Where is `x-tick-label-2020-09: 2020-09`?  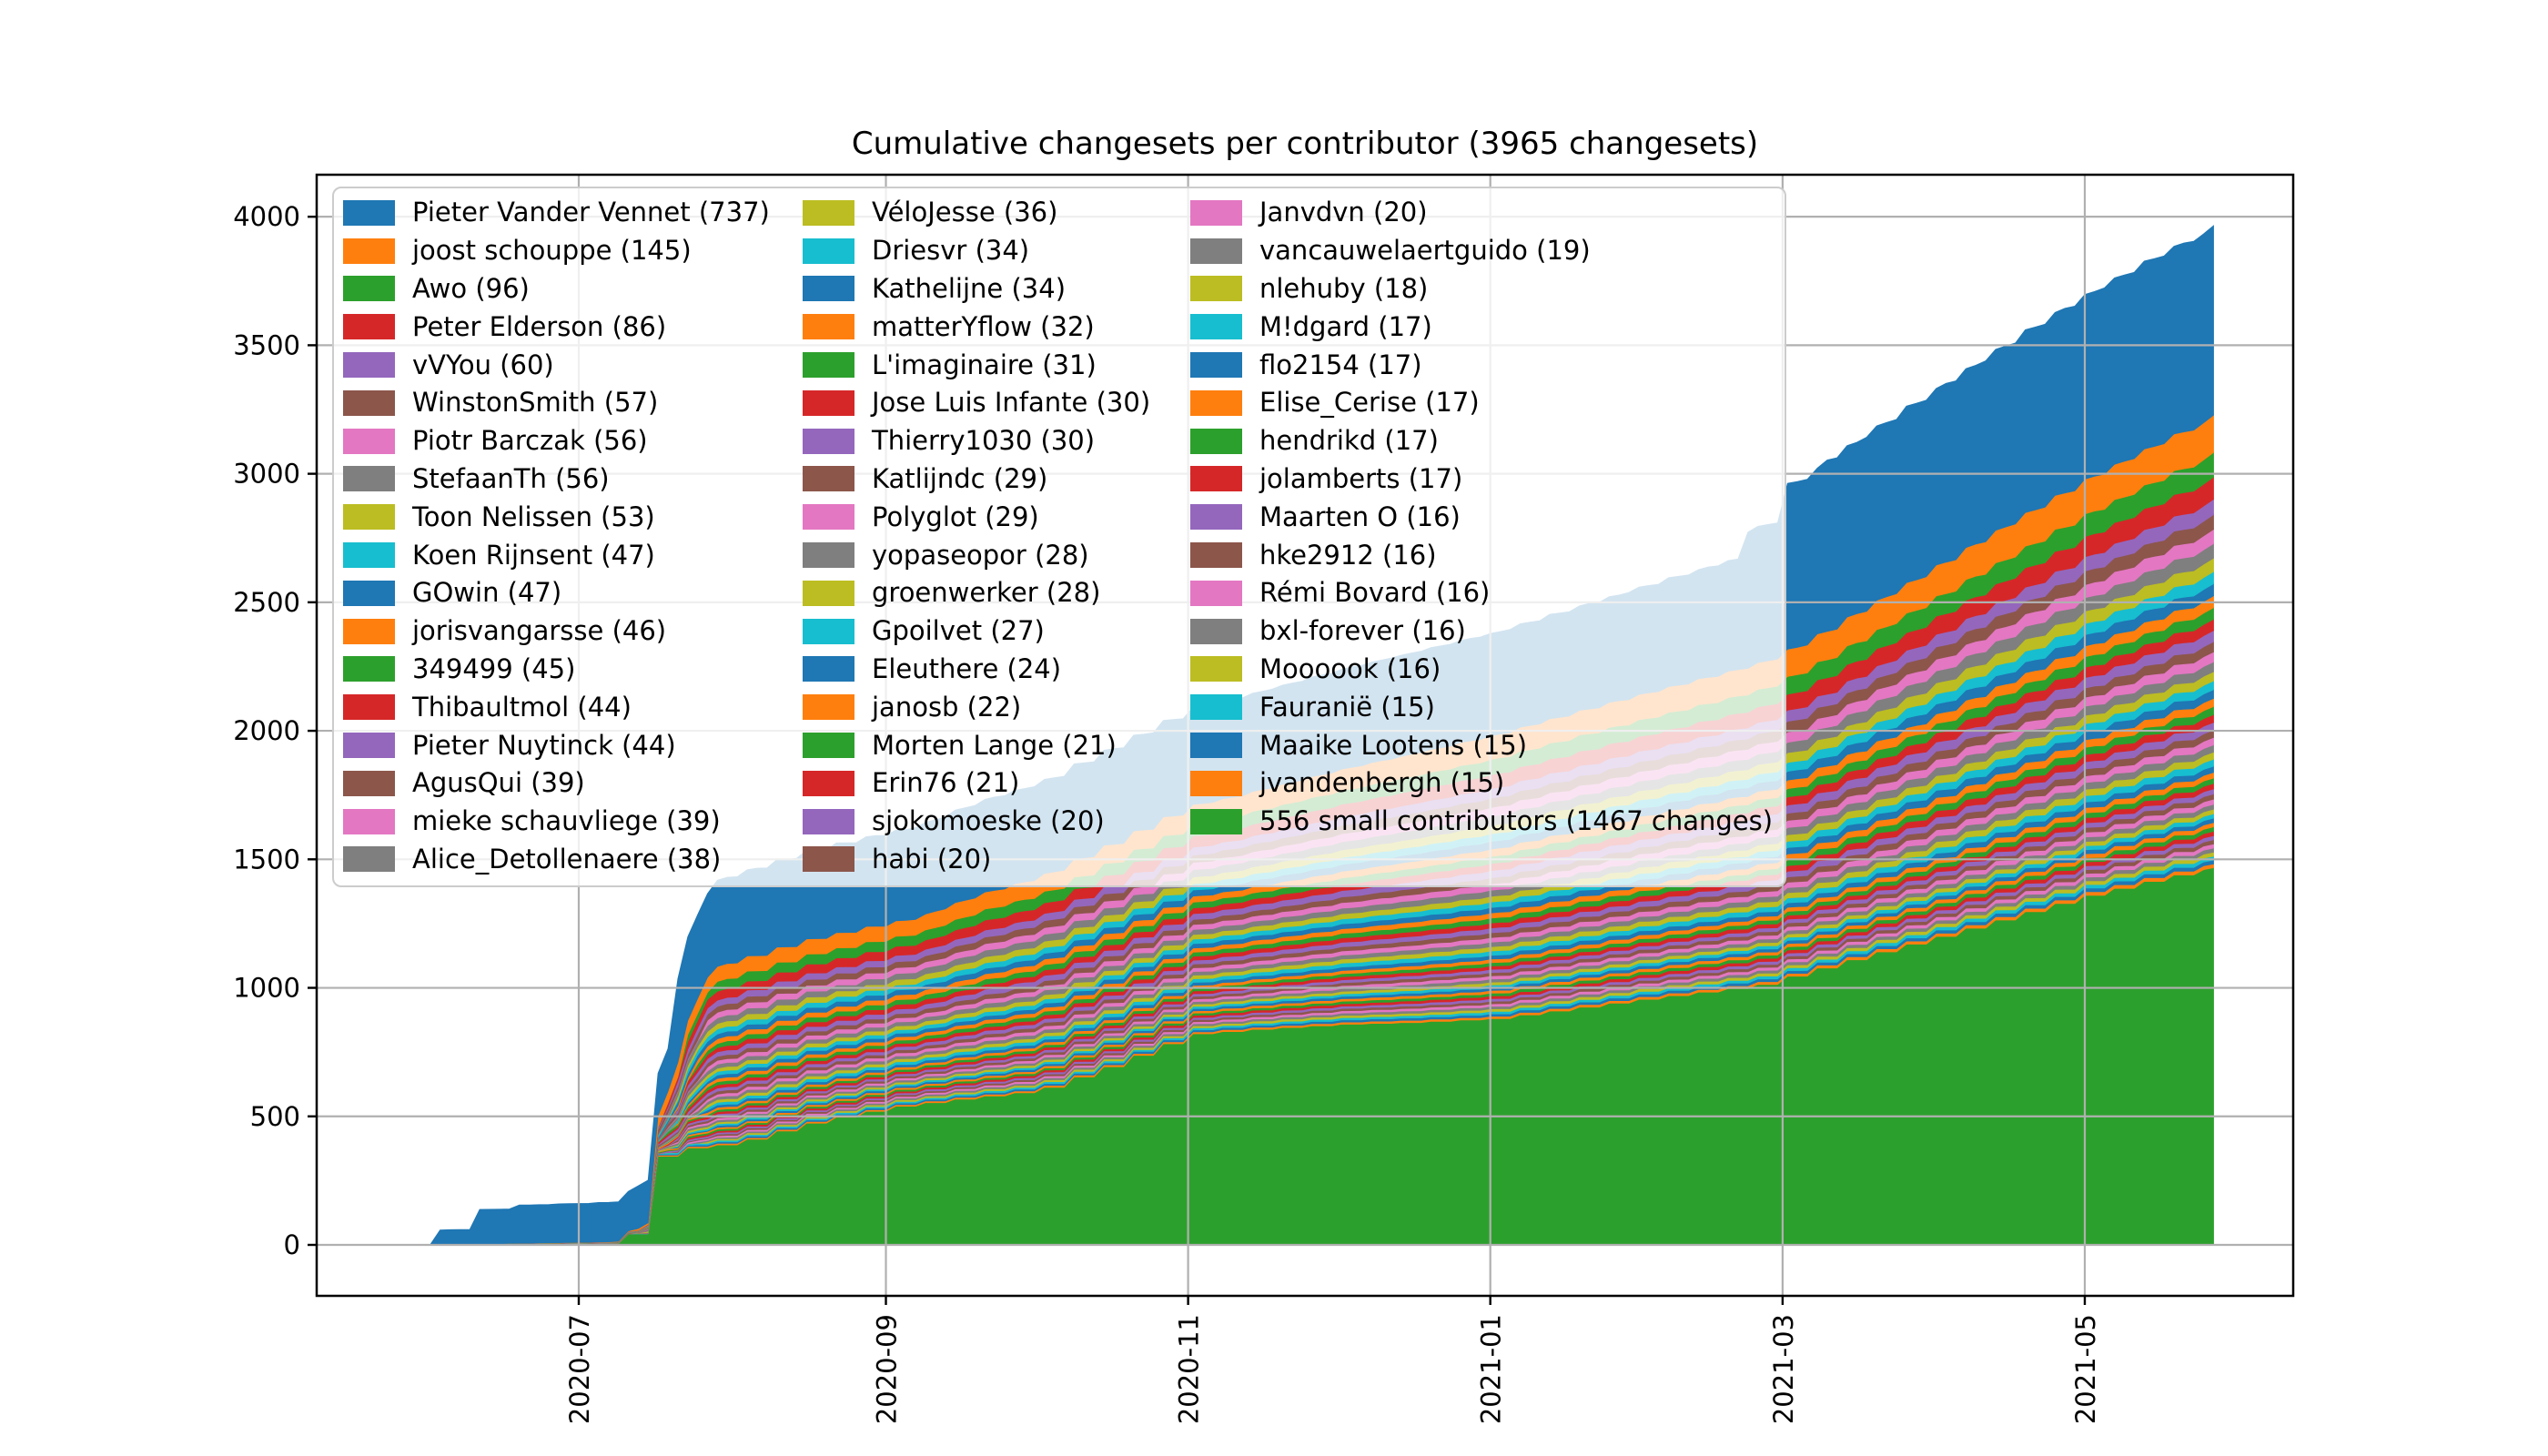
x-tick-label-2020-09: 2020-09 is located at coordinates (888, 1369).